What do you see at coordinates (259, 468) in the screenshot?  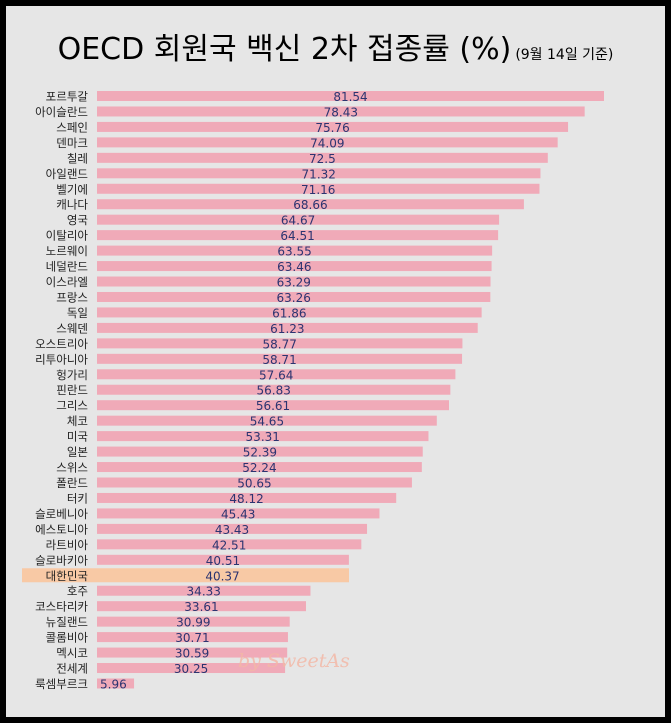 I see `value-label: 52.24` at bounding box center [259, 468].